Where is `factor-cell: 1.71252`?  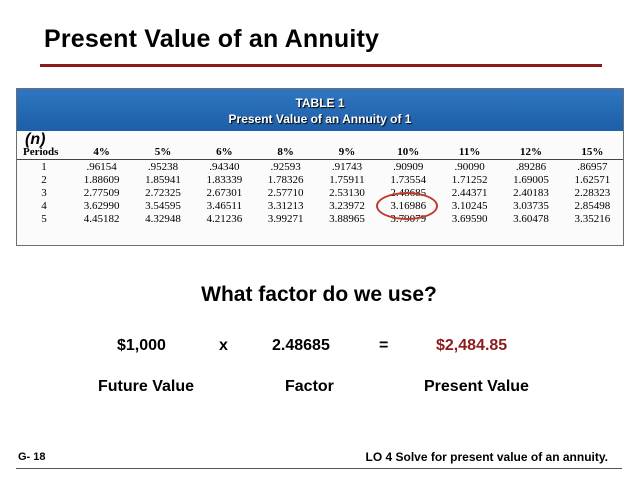 factor-cell: 1.71252 is located at coordinates (469, 179).